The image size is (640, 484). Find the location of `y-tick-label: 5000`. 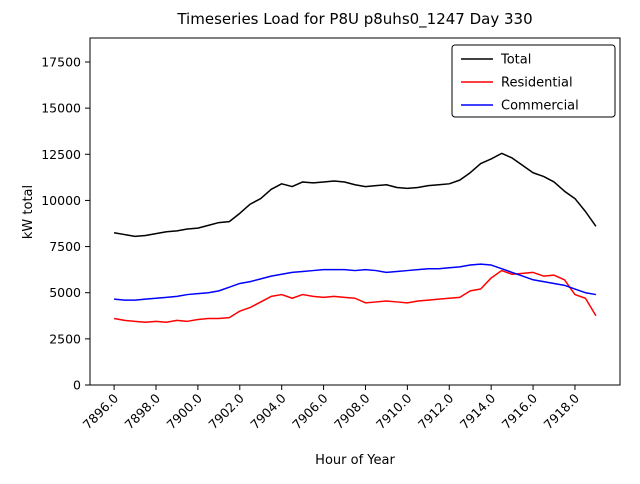

y-tick-label: 5000 is located at coordinates (65, 292).